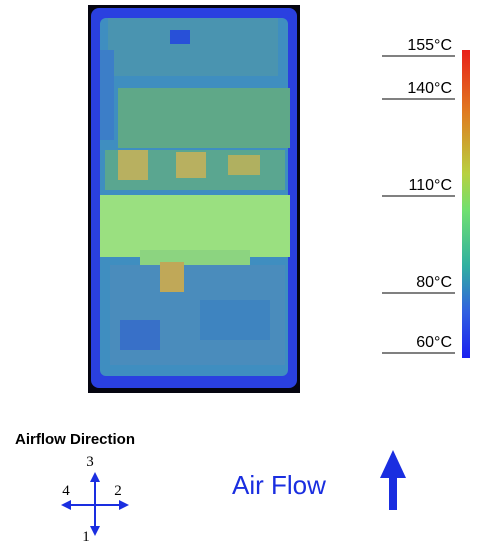 This screenshot has height=547, width=477. Describe the element at coordinates (434, 282) in the screenshot. I see `scale-label: 80°C` at that location.